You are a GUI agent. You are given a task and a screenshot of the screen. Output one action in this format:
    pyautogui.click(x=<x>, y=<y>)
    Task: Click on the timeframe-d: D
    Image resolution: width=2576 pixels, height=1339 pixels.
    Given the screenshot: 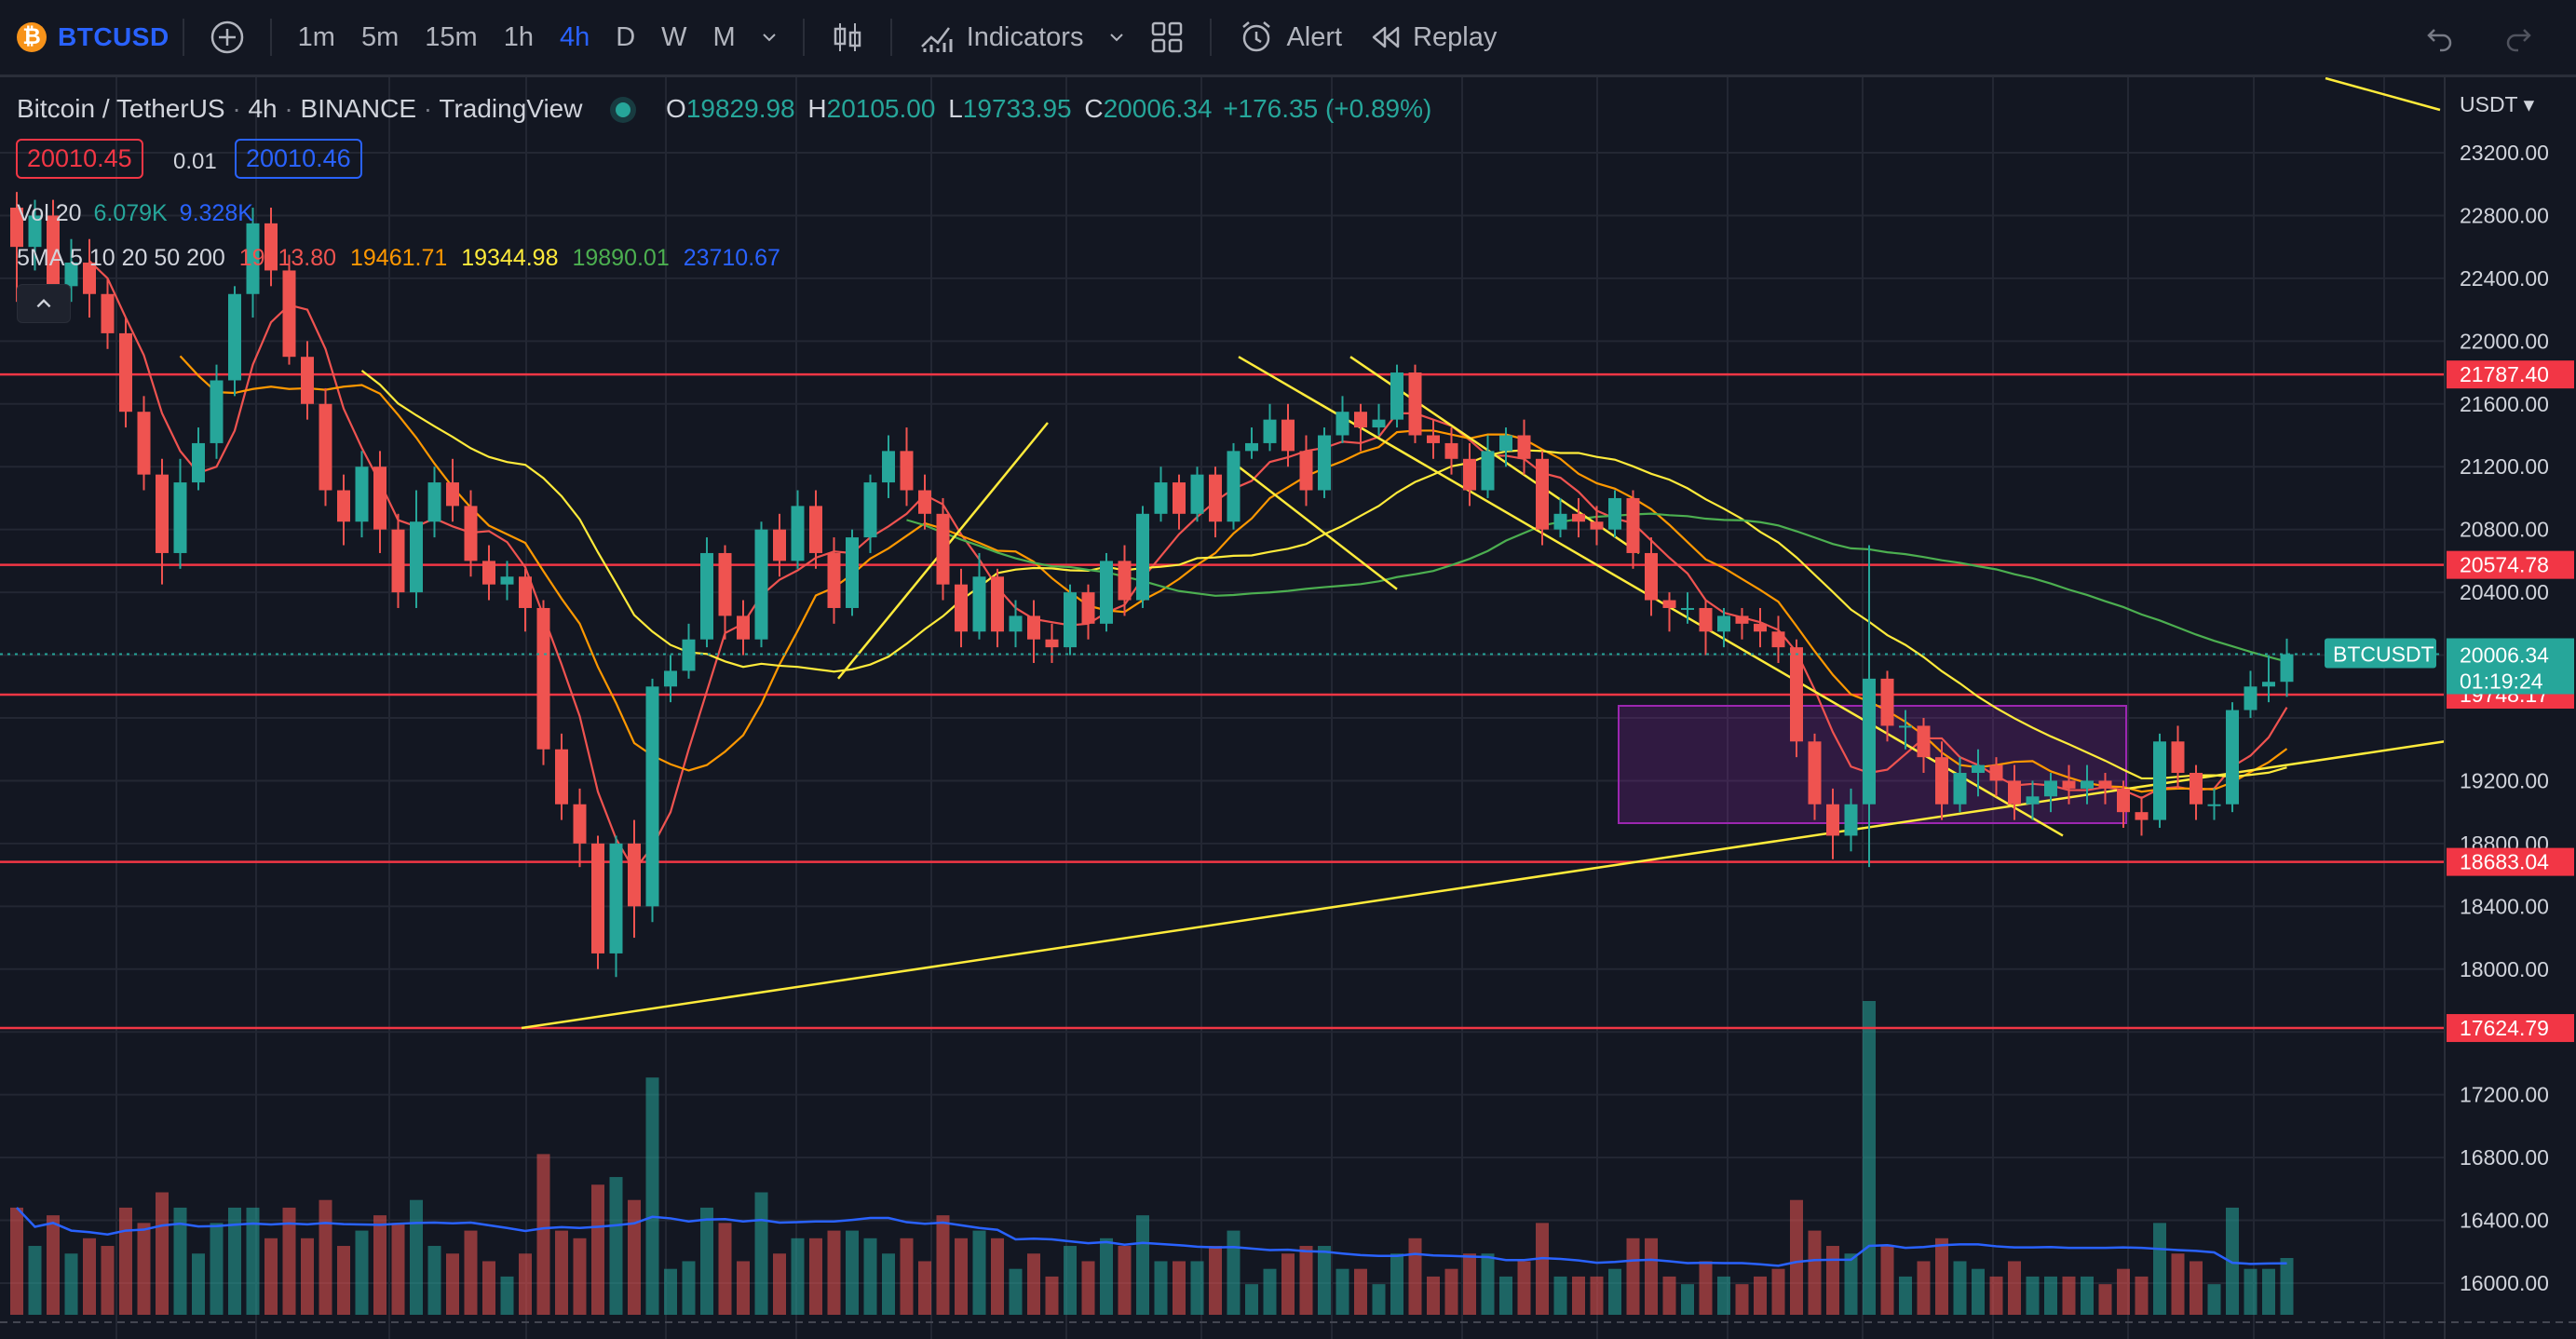 What is the action you would take?
    pyautogui.click(x=626, y=37)
    